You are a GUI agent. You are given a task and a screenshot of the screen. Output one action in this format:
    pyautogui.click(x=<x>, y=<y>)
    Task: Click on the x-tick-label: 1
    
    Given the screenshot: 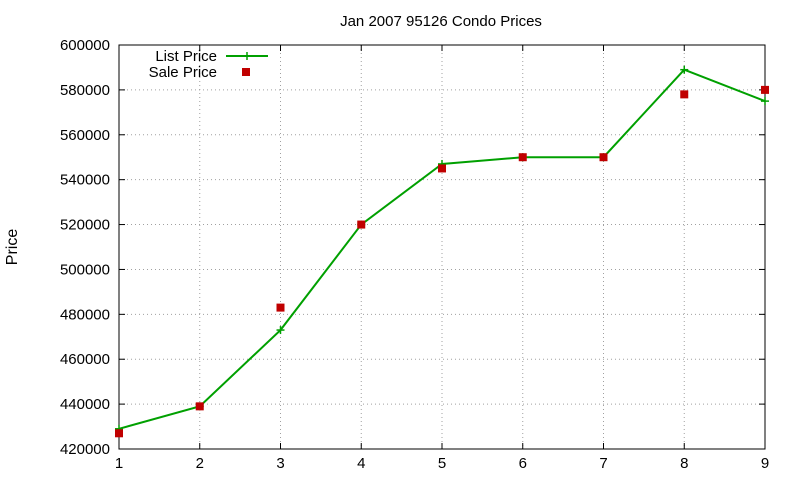 What is the action you would take?
    pyautogui.click(x=119, y=463)
    